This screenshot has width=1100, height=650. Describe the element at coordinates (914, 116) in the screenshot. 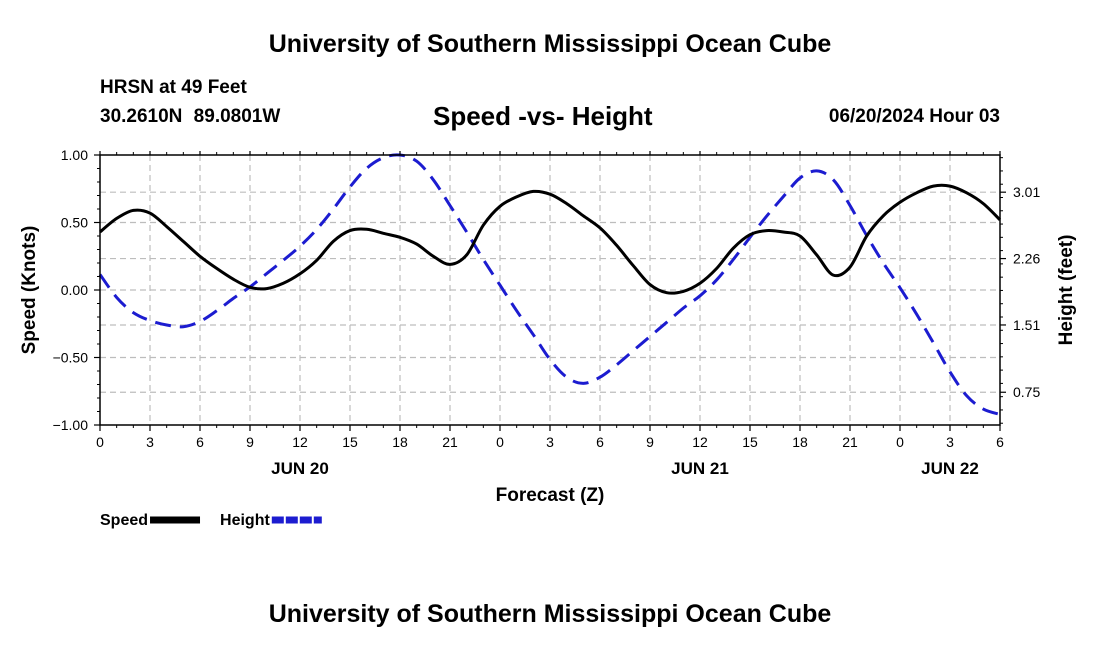

I see `datetime-label: 06/20/2024 Hour 03` at that location.